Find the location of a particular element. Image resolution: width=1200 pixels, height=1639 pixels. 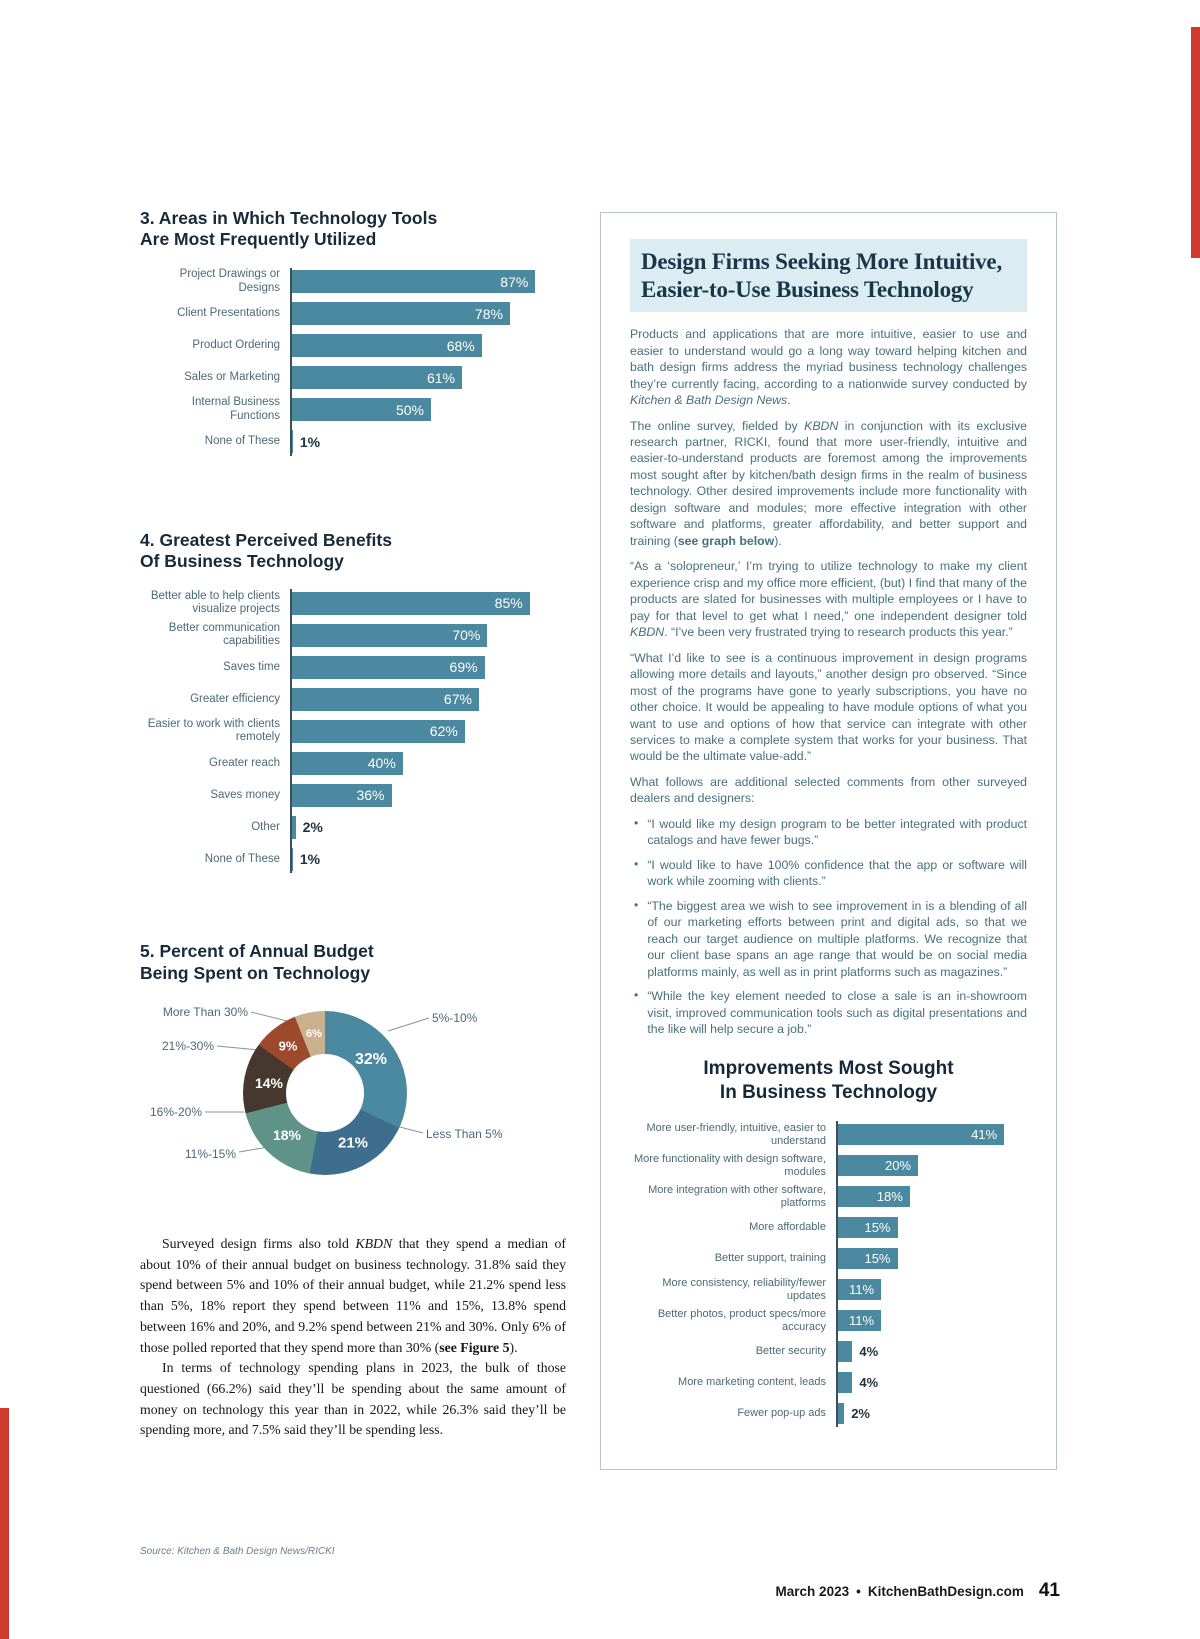

bar: 70% is located at coordinates (389, 635).